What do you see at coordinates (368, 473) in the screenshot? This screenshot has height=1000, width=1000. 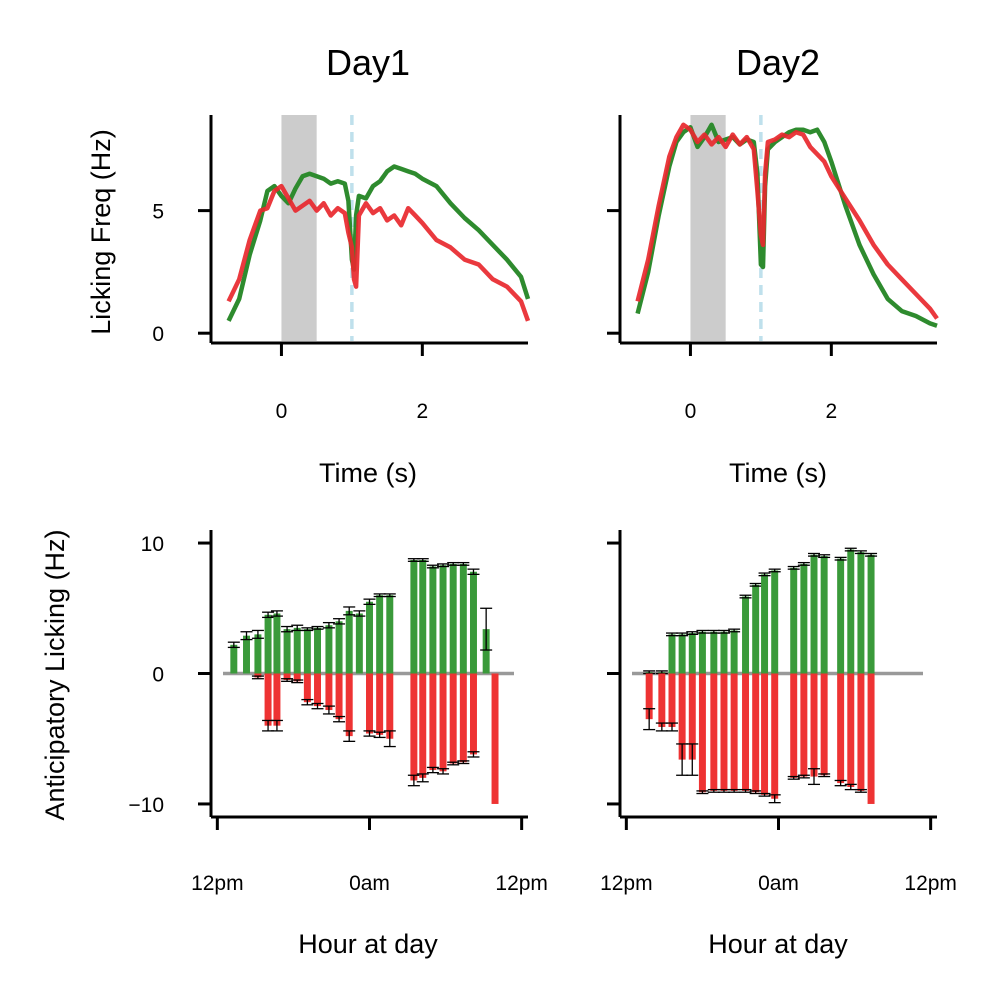 I see `x-axis-label-day1-trace: Time (s)` at bounding box center [368, 473].